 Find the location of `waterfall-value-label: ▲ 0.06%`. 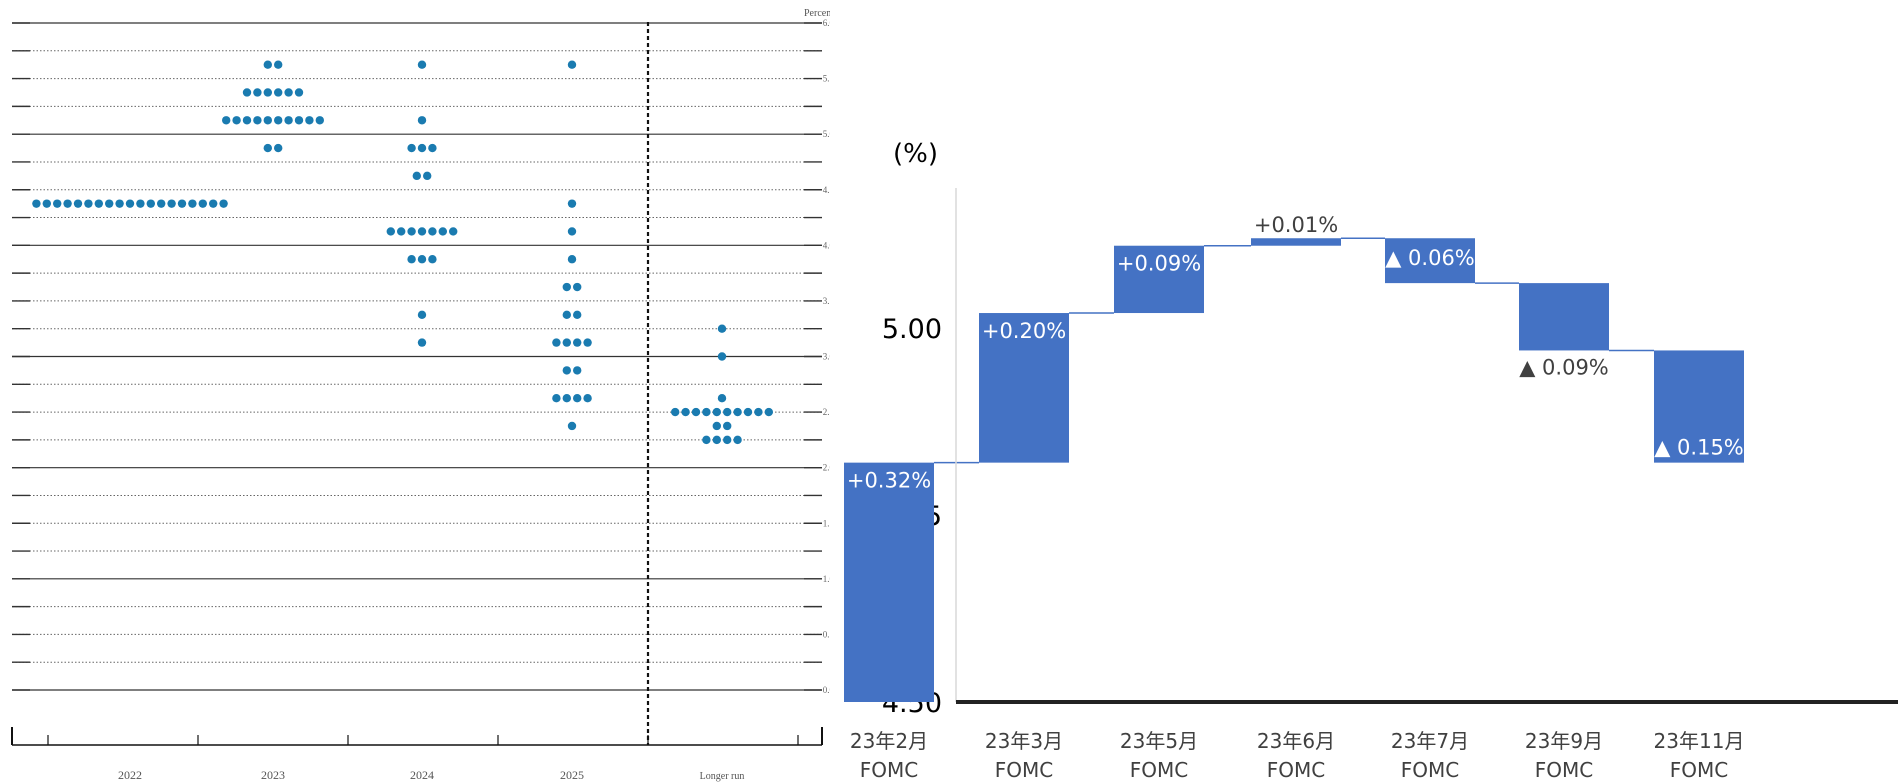

waterfall-value-label: ▲ 0.06% is located at coordinates (1430, 258).